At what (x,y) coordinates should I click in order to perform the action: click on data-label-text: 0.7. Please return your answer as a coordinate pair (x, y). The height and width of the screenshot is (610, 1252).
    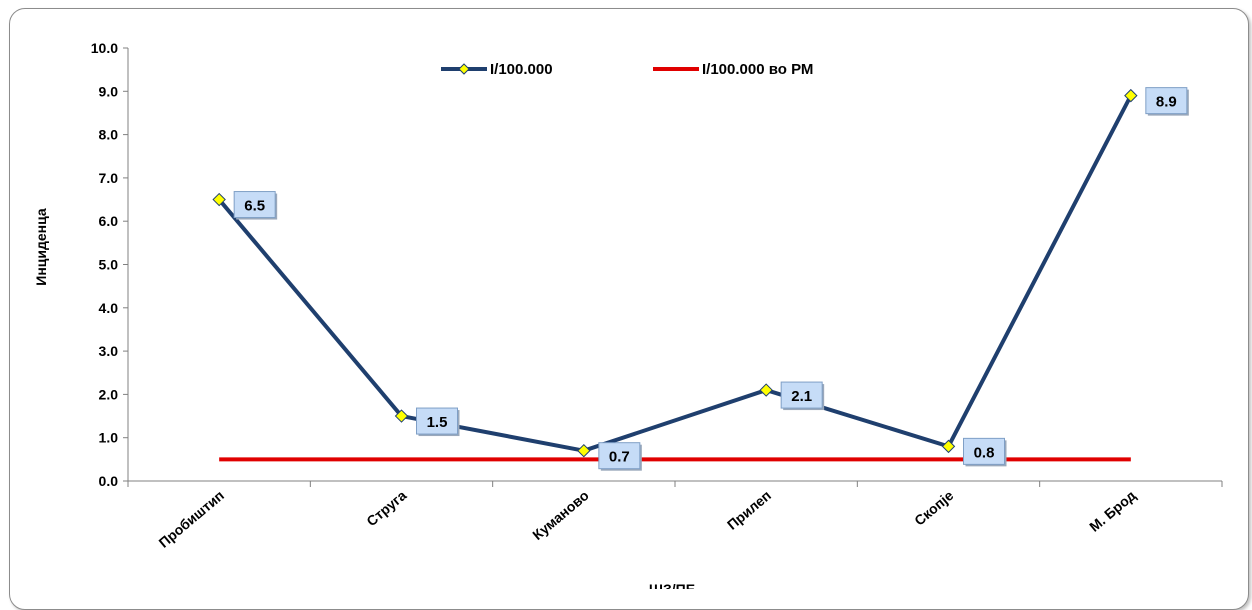
    Looking at the image, I should click on (619, 457).